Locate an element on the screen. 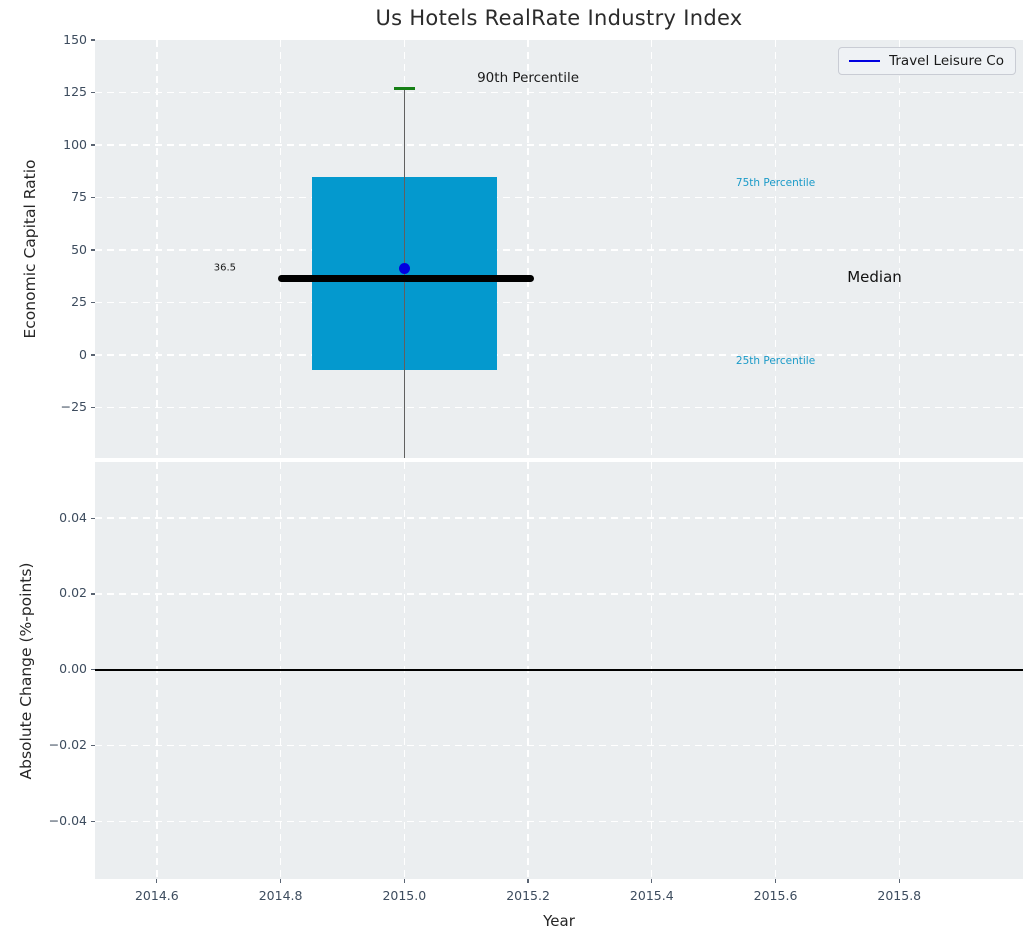 Image resolution: width=1034 pixels, height=942 pixels. y-tick-label: 0 is located at coordinates (83, 354).